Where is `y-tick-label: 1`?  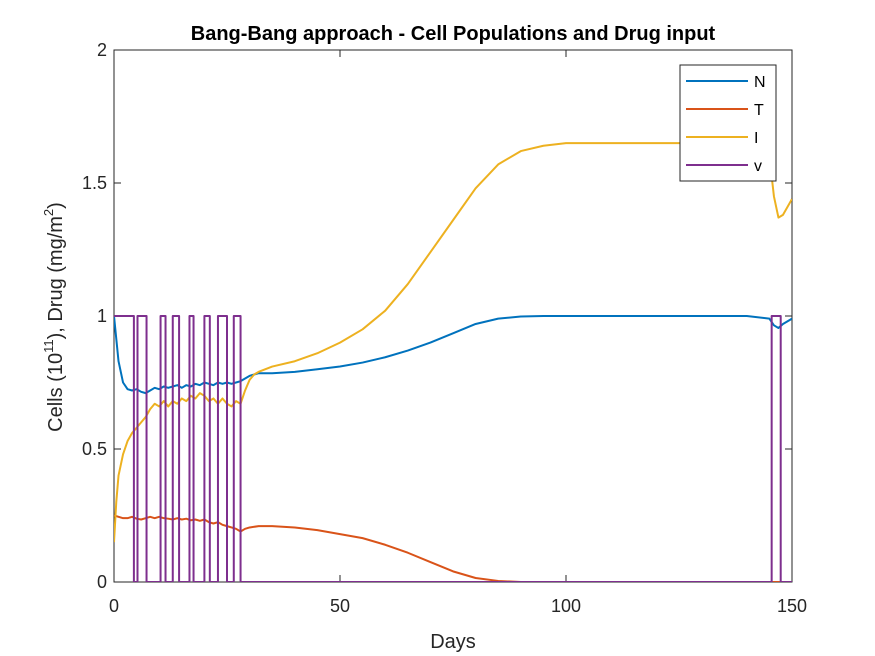 y-tick-label: 1 is located at coordinates (102, 316).